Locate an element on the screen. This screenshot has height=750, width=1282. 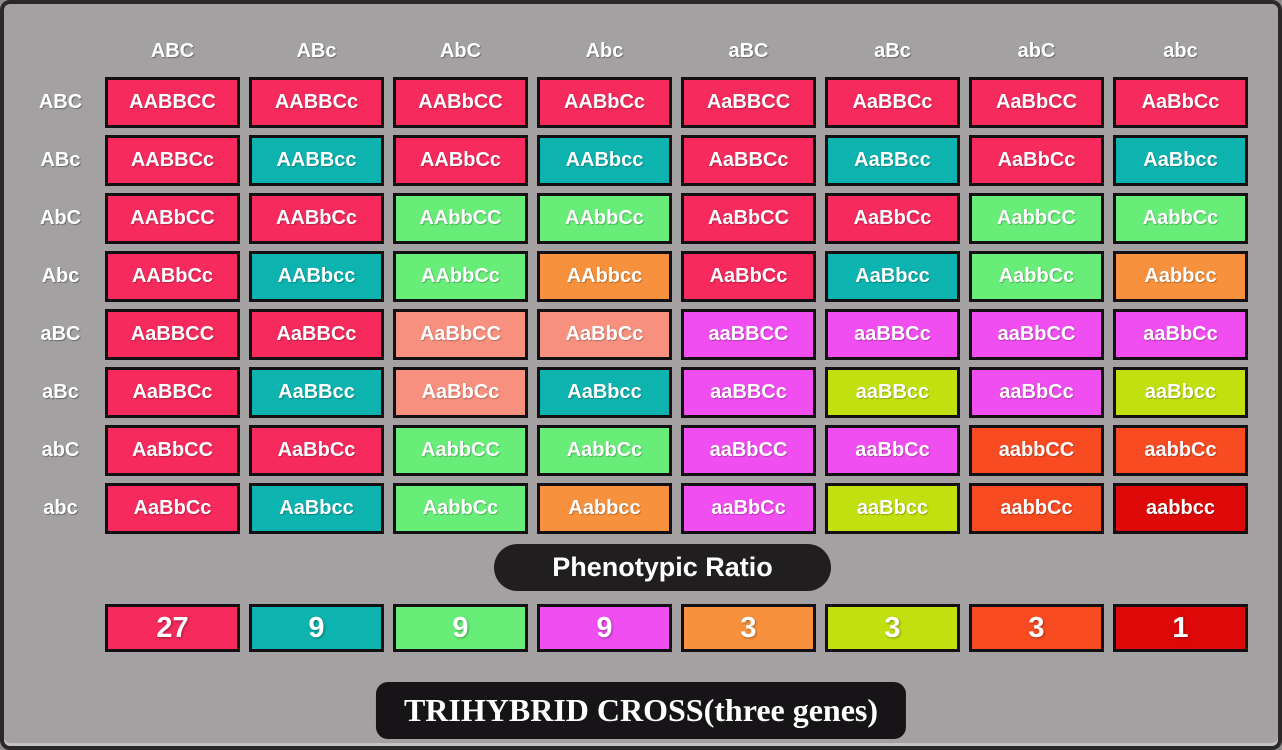
phenotypic-ratio-row: 27 9 9 9 3 3 3 1 is located at coordinates (627, 628).